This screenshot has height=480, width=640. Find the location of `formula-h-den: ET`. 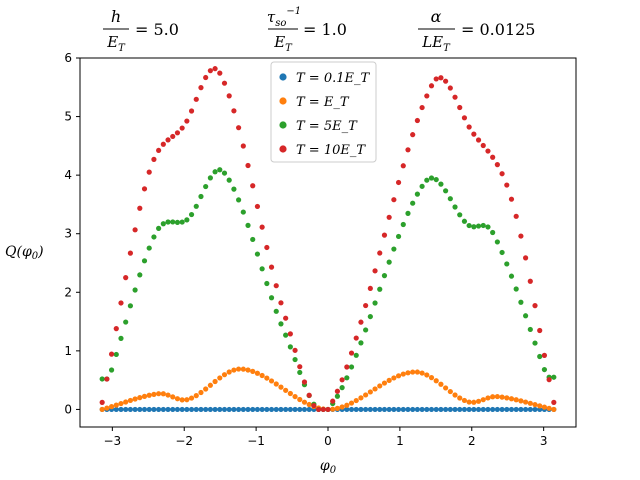

formula-h-den: ET is located at coordinates (116, 43).